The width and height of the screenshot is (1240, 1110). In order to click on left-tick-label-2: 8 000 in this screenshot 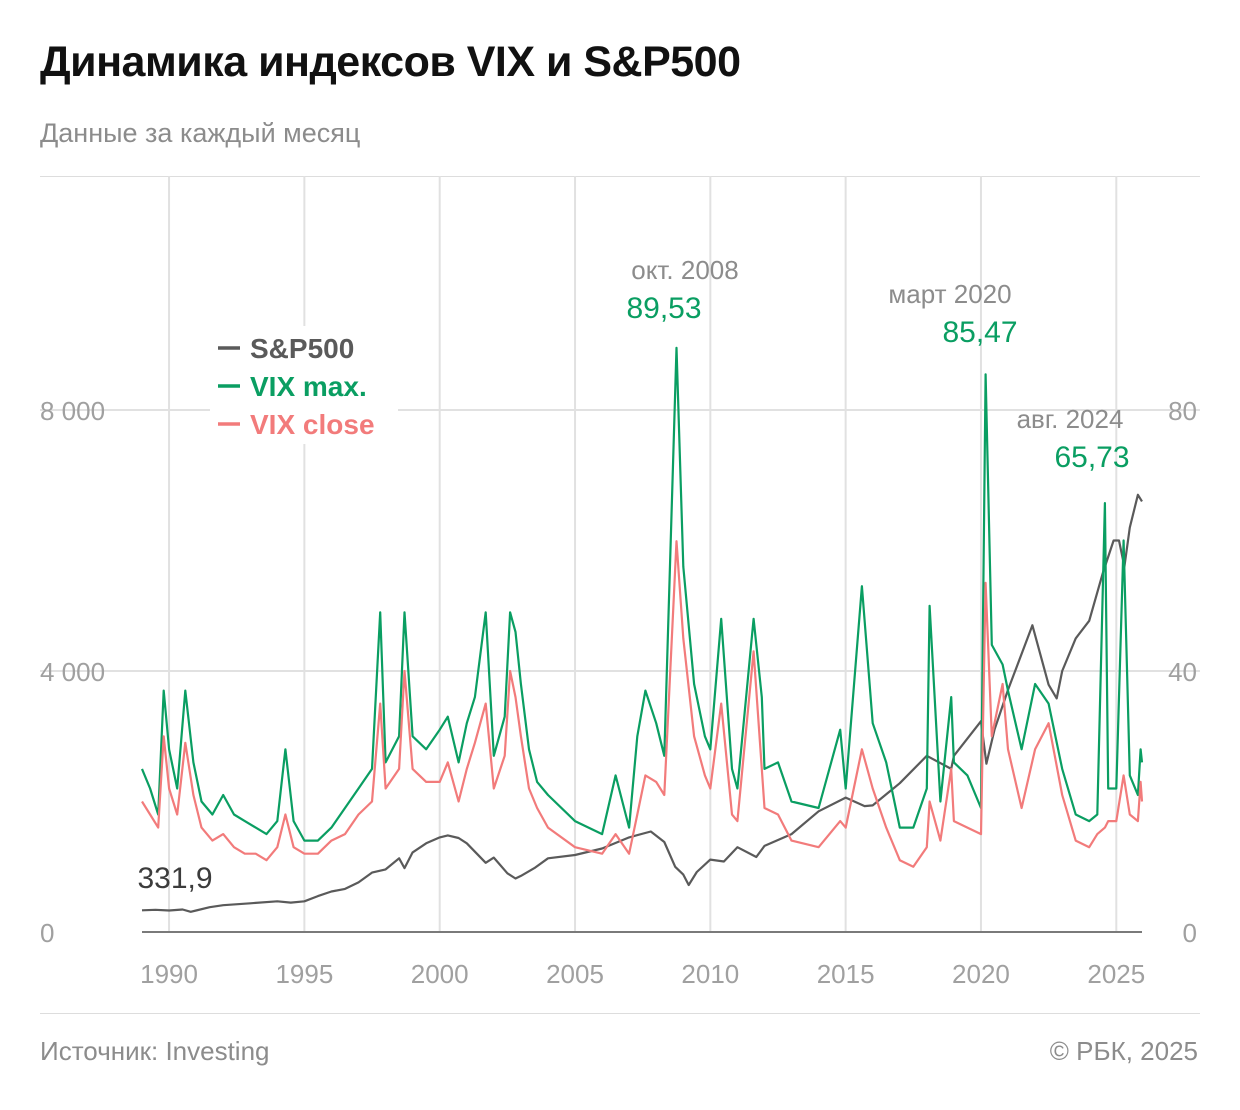, I will do `click(72, 411)`.